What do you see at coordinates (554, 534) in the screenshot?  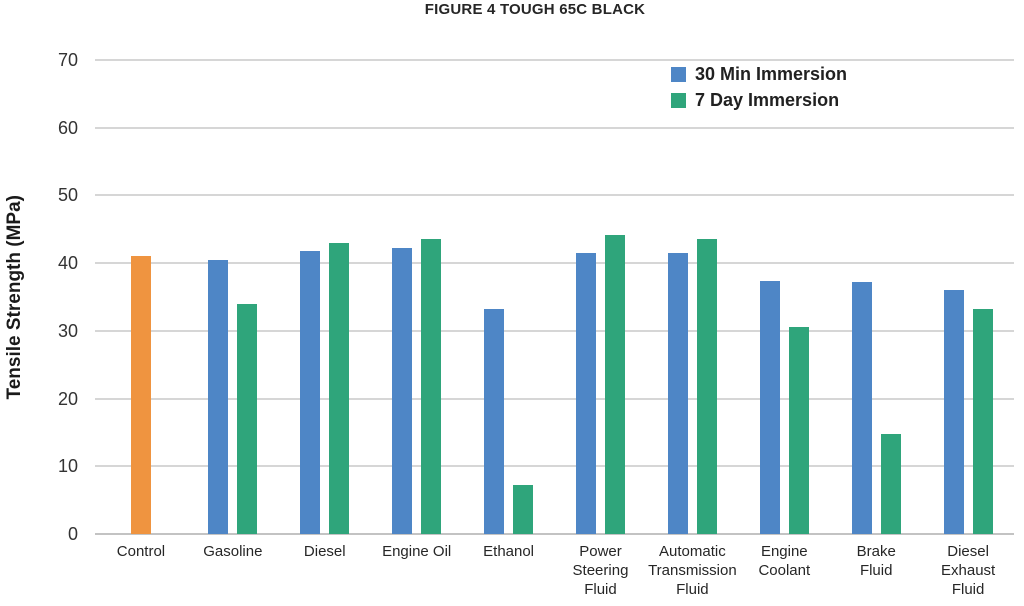 I see `x-axis-line` at bounding box center [554, 534].